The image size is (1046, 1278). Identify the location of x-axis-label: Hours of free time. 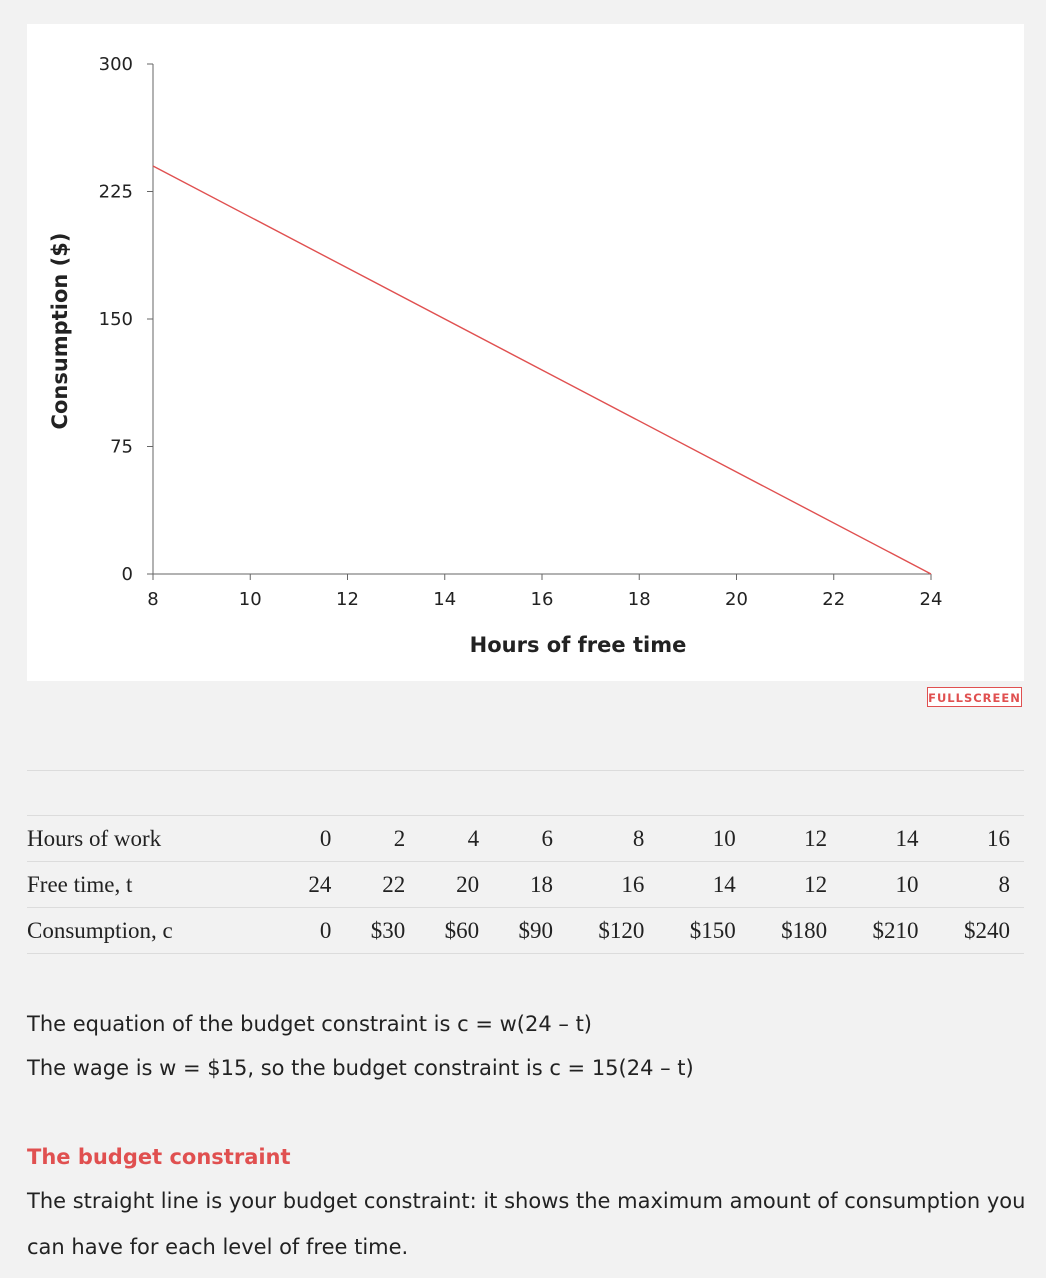
(578, 645).